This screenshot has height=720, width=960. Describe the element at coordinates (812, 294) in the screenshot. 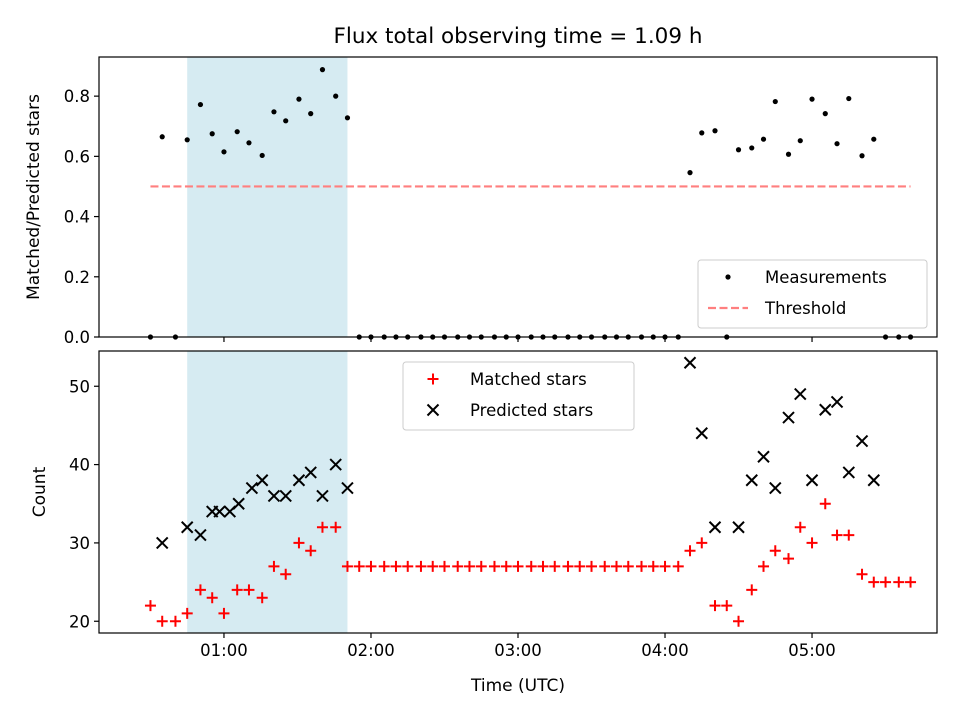

I see `legend: Measurements Threshold` at that location.